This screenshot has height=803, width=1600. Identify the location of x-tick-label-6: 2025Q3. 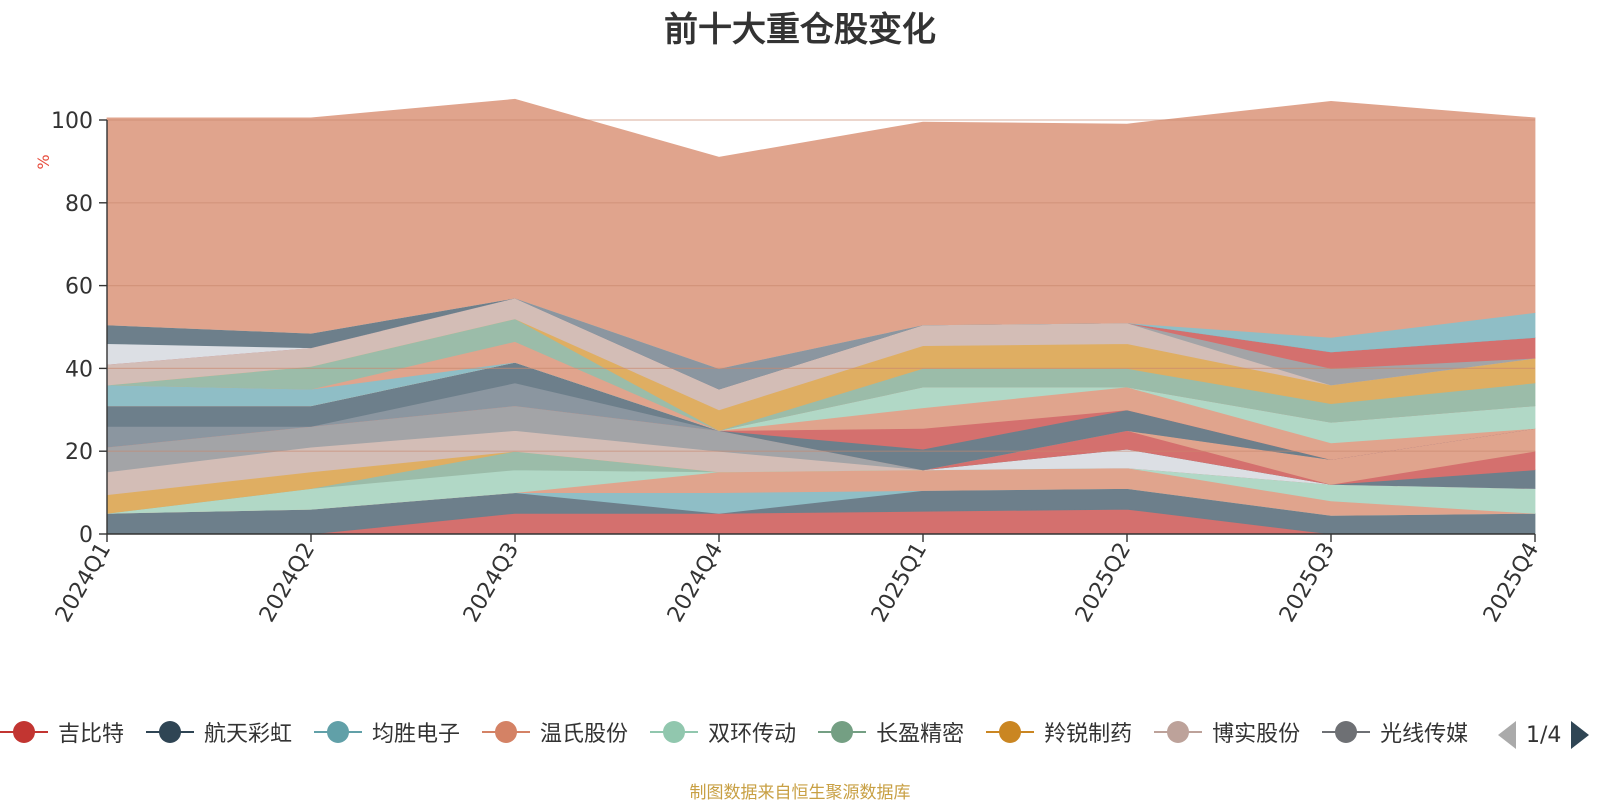
(1307, 583).